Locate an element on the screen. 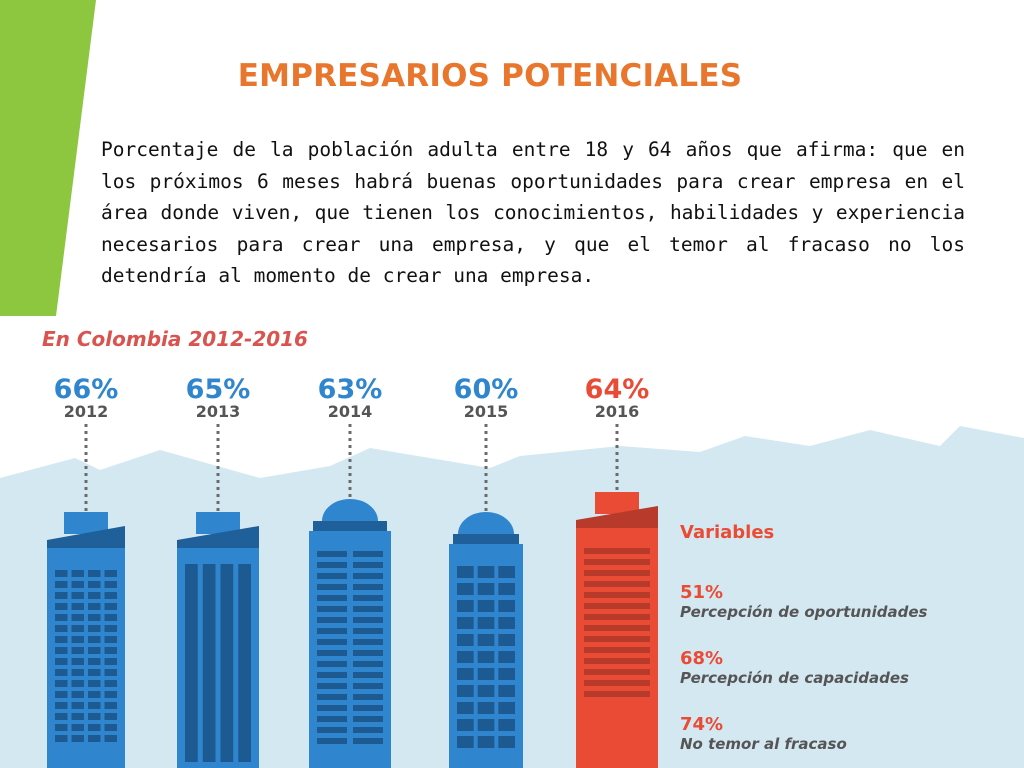 This screenshot has width=1024, height=768. value-label: 63% is located at coordinates (350, 389).